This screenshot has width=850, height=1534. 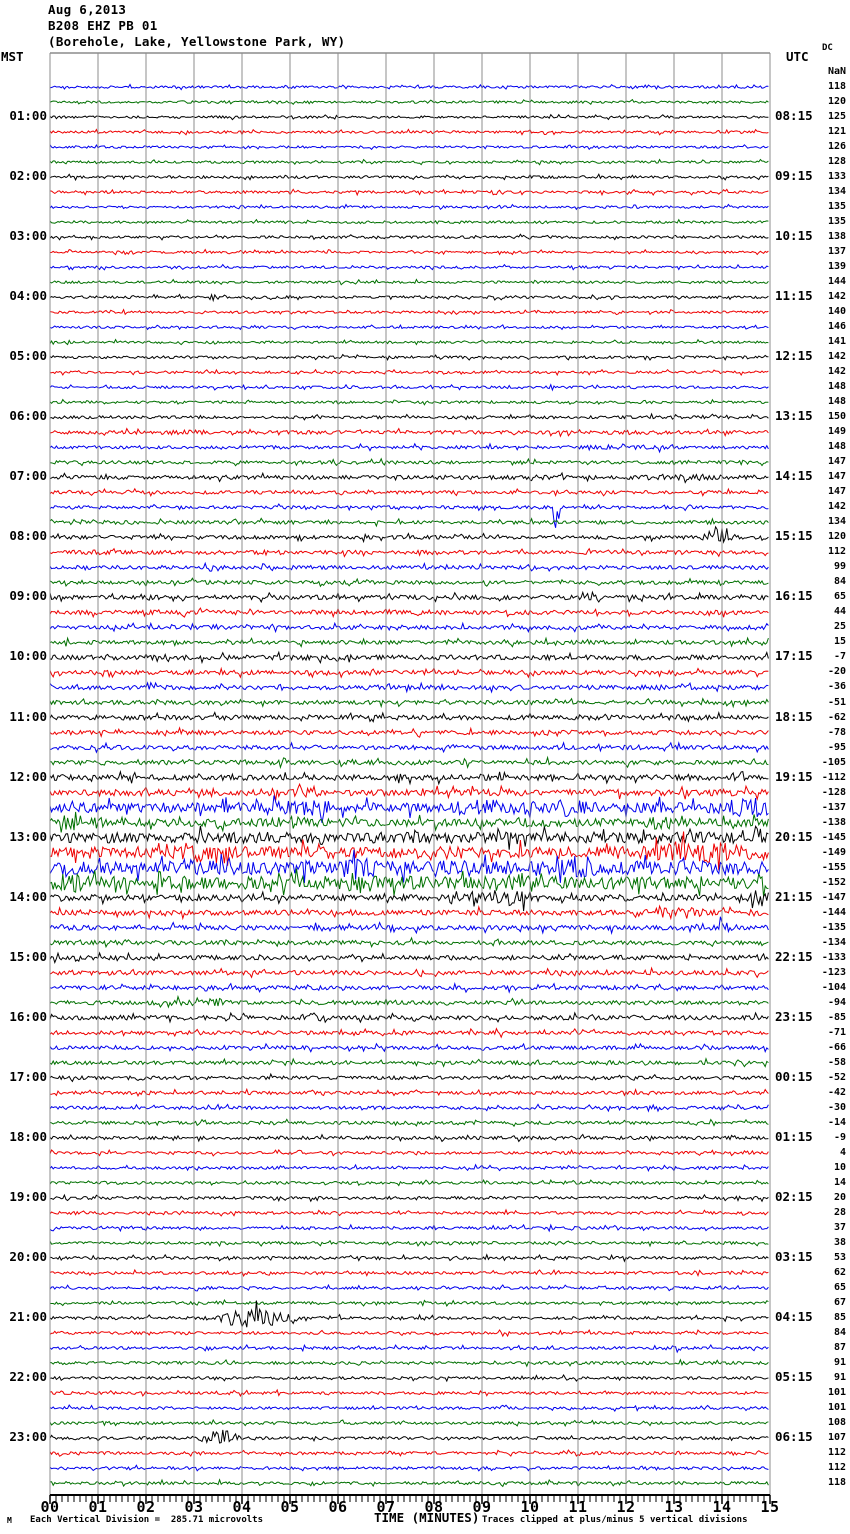 I want to click on dc-value: -95, so click(x=836, y=747).